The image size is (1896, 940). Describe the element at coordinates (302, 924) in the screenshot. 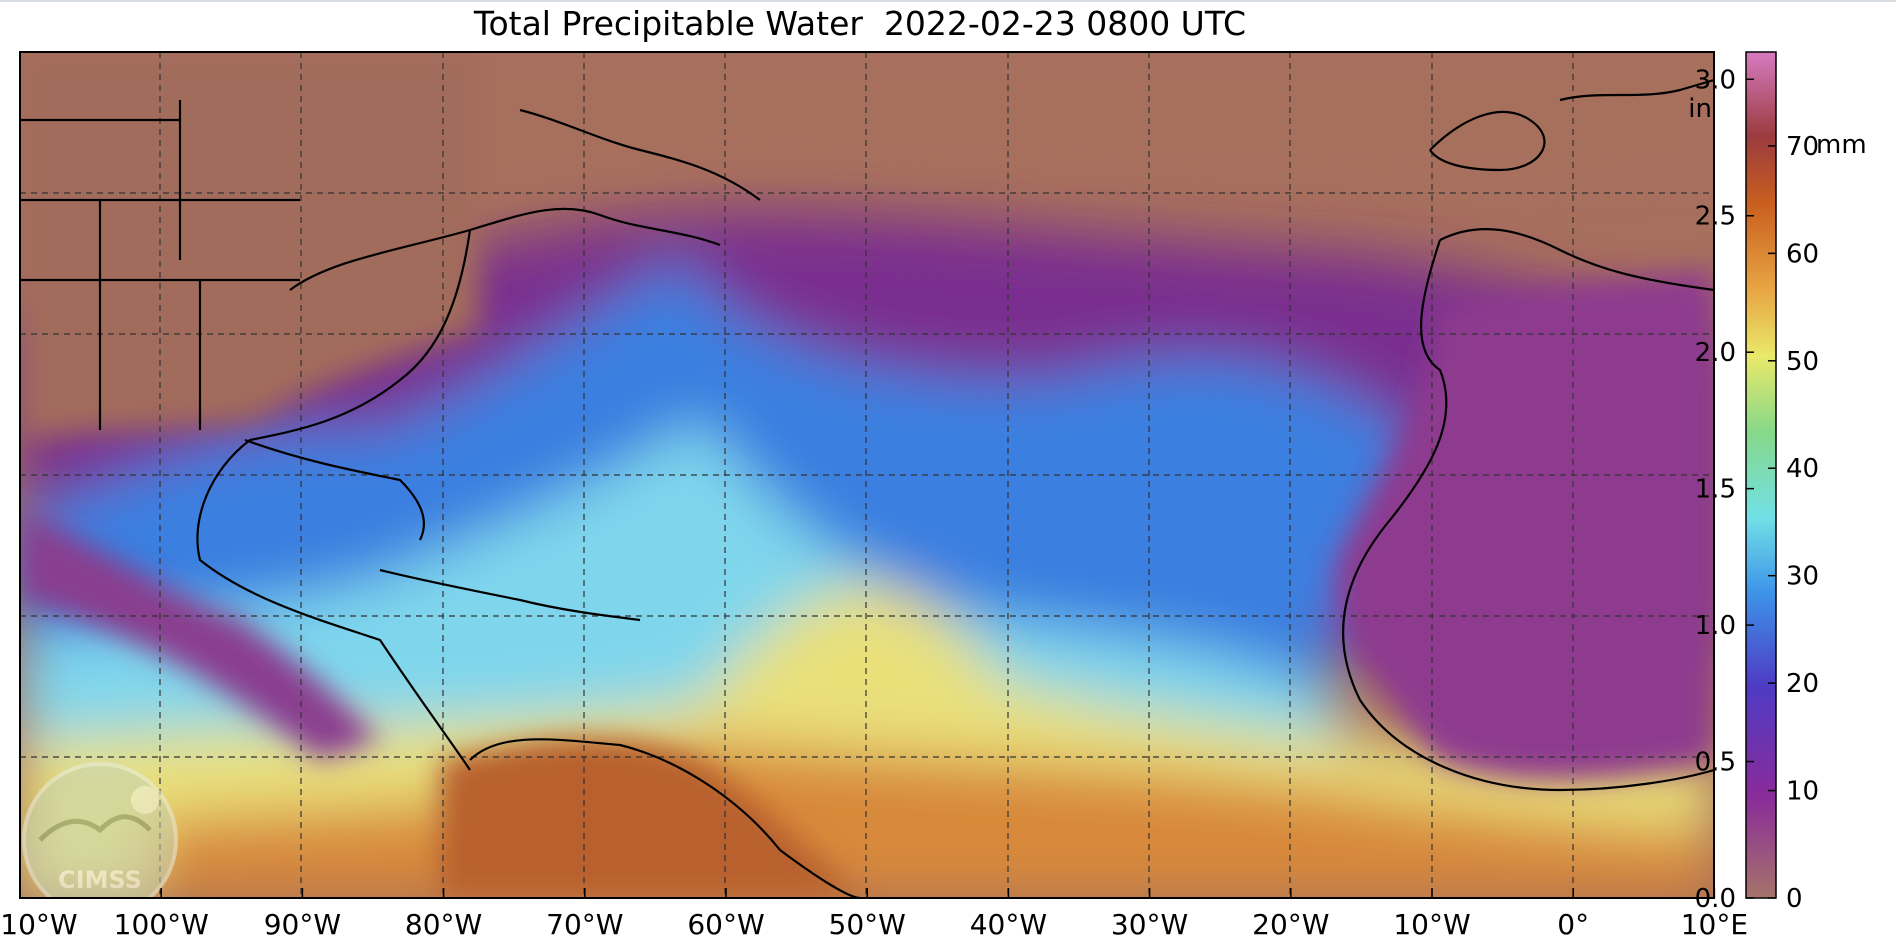

I see `x-tick-label: 90°W` at that location.